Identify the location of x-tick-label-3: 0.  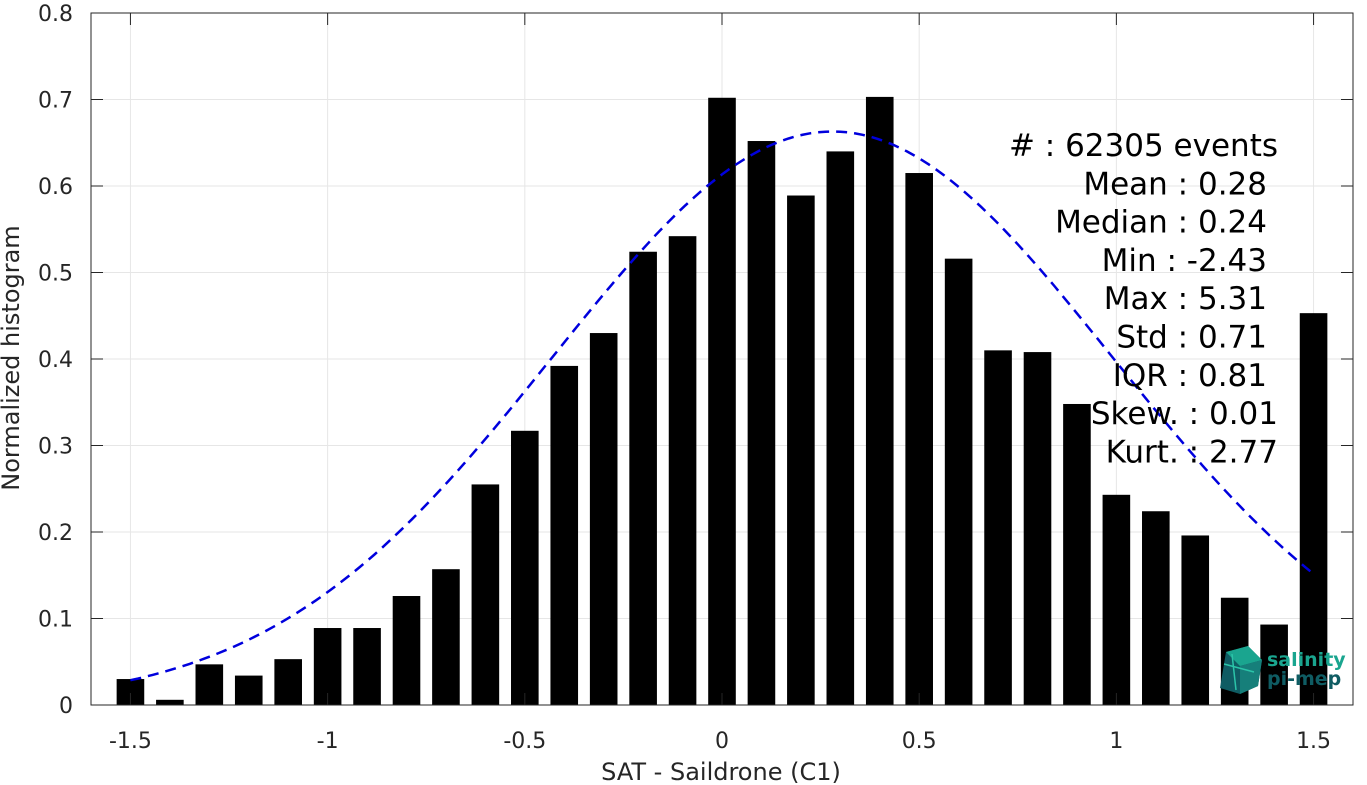
(722, 741).